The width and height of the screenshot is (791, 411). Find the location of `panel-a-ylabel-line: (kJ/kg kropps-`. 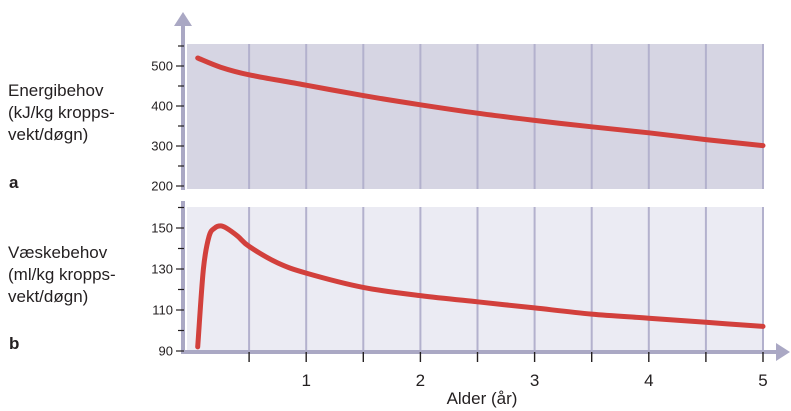

panel-a-ylabel-line: (kJ/kg kropps- is located at coordinates (61, 112).